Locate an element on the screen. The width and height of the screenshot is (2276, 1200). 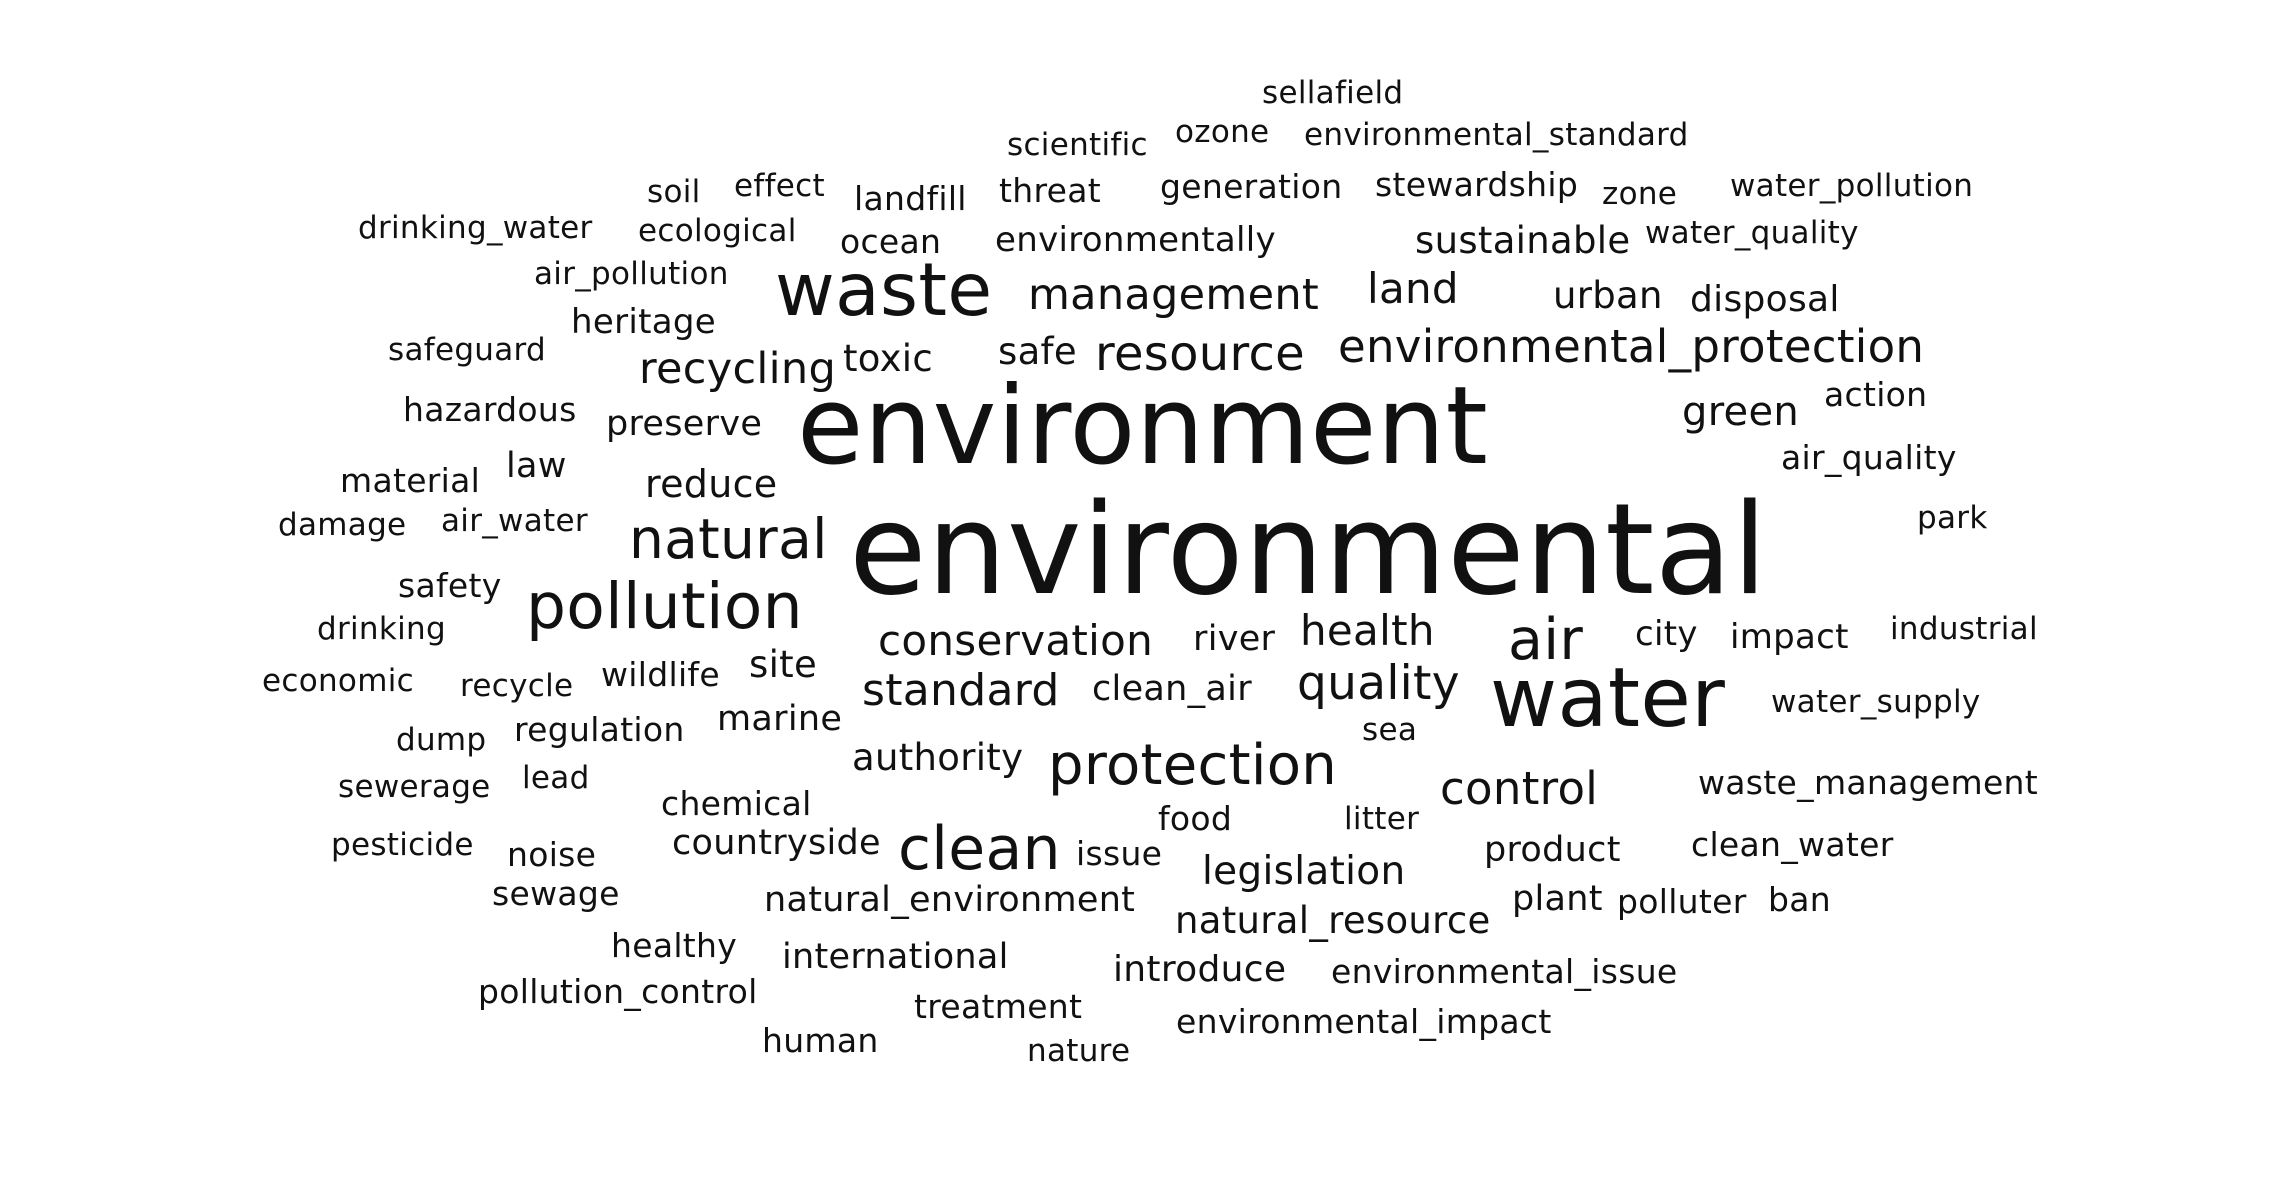
word: issue is located at coordinates (1119, 853).